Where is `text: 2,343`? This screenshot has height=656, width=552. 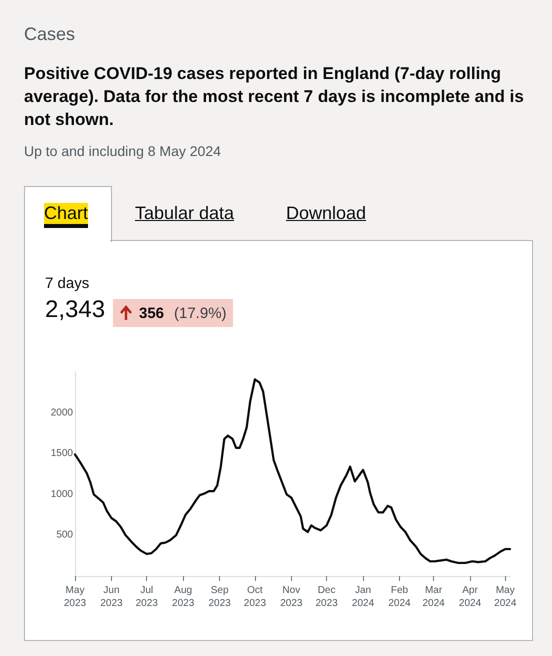 text: 2,343 is located at coordinates (75, 310).